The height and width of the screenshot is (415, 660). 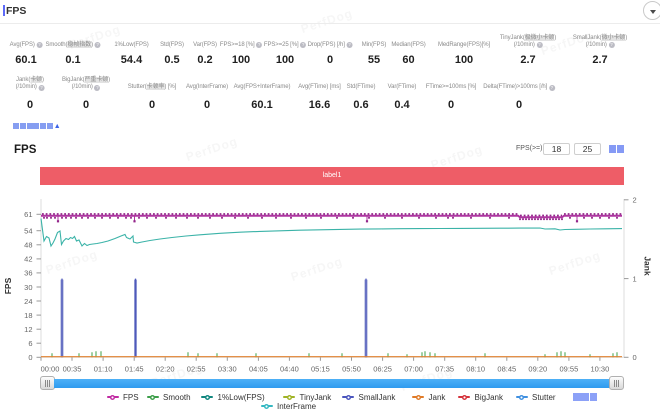 What do you see at coordinates (413, 369) in the screenshot?
I see `svg-text: 07:00` at bounding box center [413, 369].